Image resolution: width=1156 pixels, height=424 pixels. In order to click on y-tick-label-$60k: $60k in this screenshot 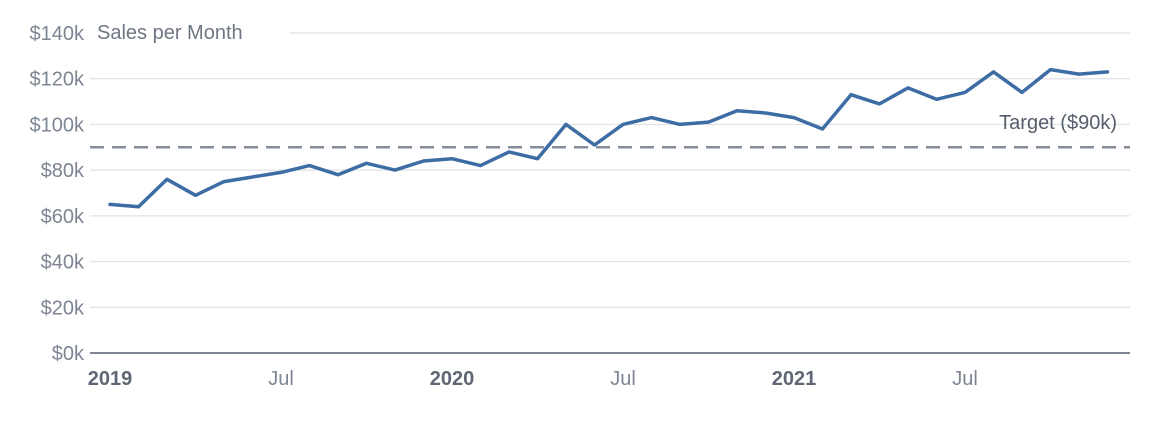, I will do `click(63, 217)`.